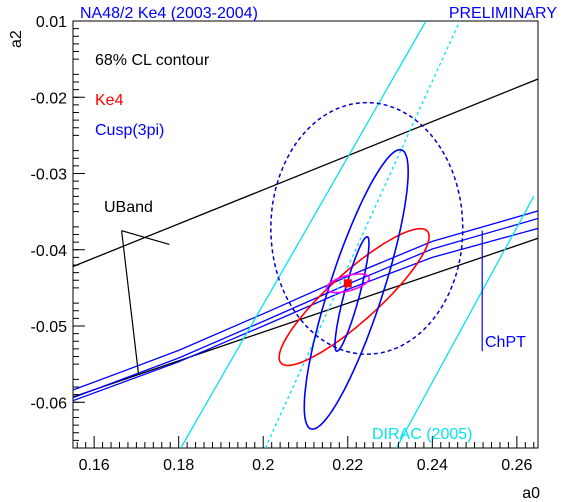  What do you see at coordinates (347, 465) in the screenshot?
I see `x-tick-label: 0.22` at bounding box center [347, 465].